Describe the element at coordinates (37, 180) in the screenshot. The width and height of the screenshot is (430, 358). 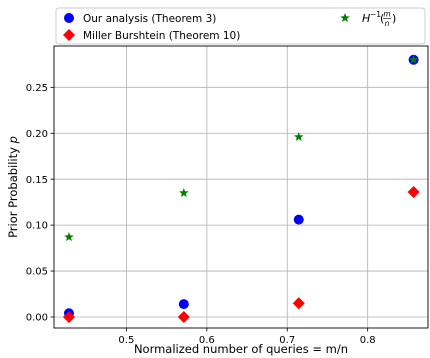
I see `y-tick-label: 0.15` at that location.